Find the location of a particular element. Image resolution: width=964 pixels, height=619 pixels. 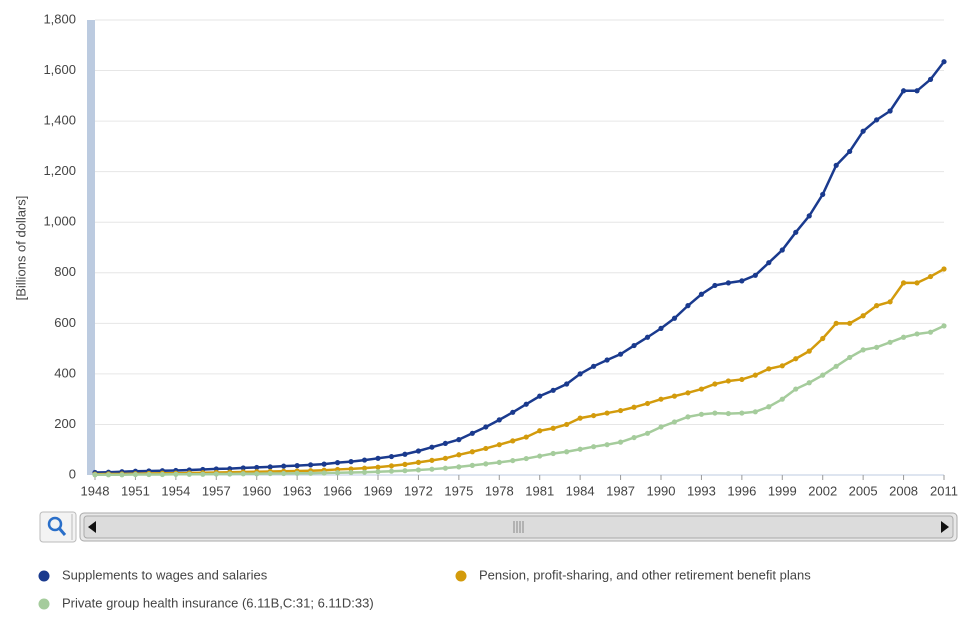

scroll-left is located at coordinates (92, 527).